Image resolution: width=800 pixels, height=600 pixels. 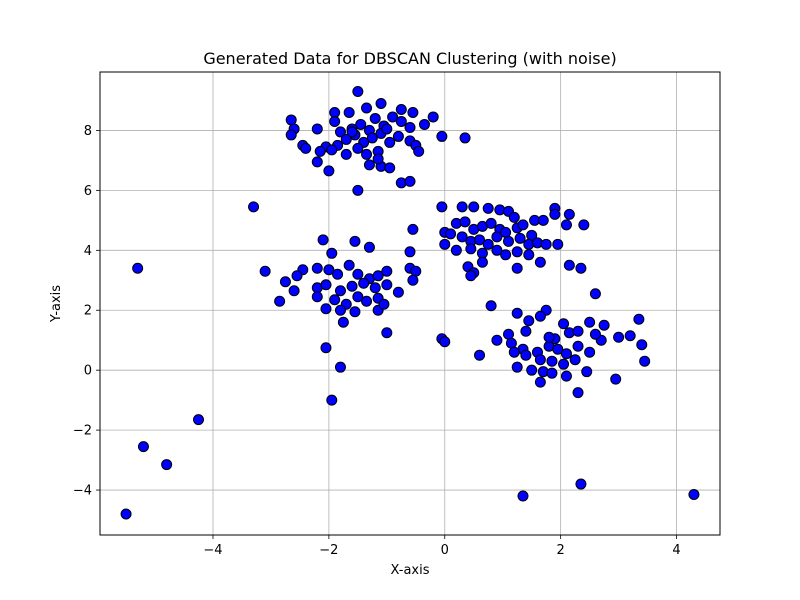 What do you see at coordinates (82, 431) in the screenshot?
I see `y-tick-label: −2` at bounding box center [82, 431].